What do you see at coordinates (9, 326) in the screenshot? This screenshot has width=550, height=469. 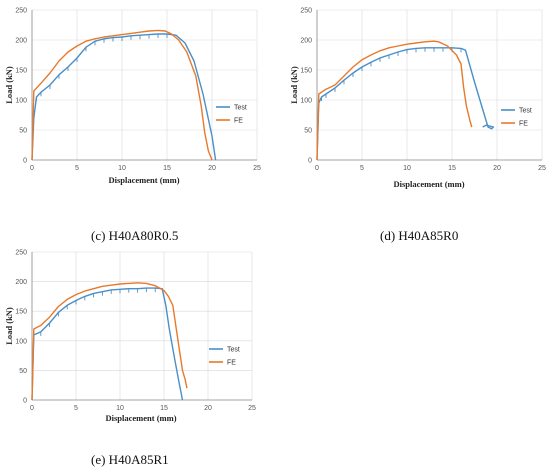 I see `y-axis-title-e: Load (kN)` at bounding box center [9, 326].